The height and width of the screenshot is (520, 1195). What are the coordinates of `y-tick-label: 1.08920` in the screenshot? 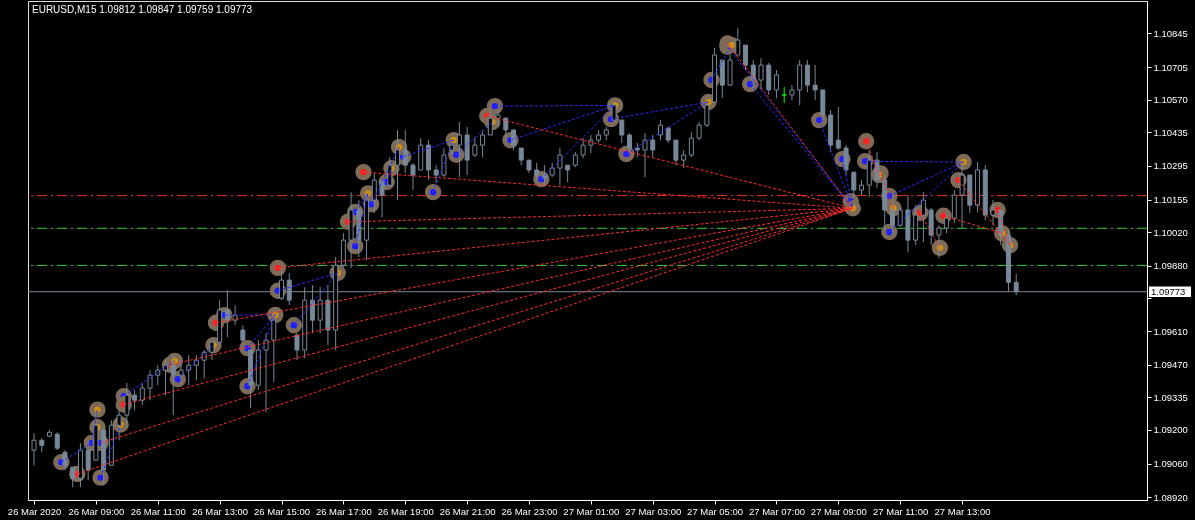 It's located at (1170, 497).